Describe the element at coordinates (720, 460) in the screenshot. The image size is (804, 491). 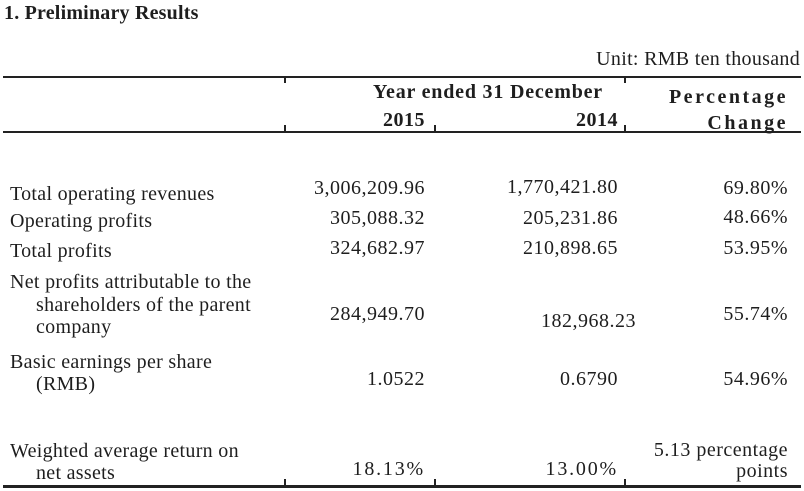
I see `value-change: 5.13 percentage points` at that location.